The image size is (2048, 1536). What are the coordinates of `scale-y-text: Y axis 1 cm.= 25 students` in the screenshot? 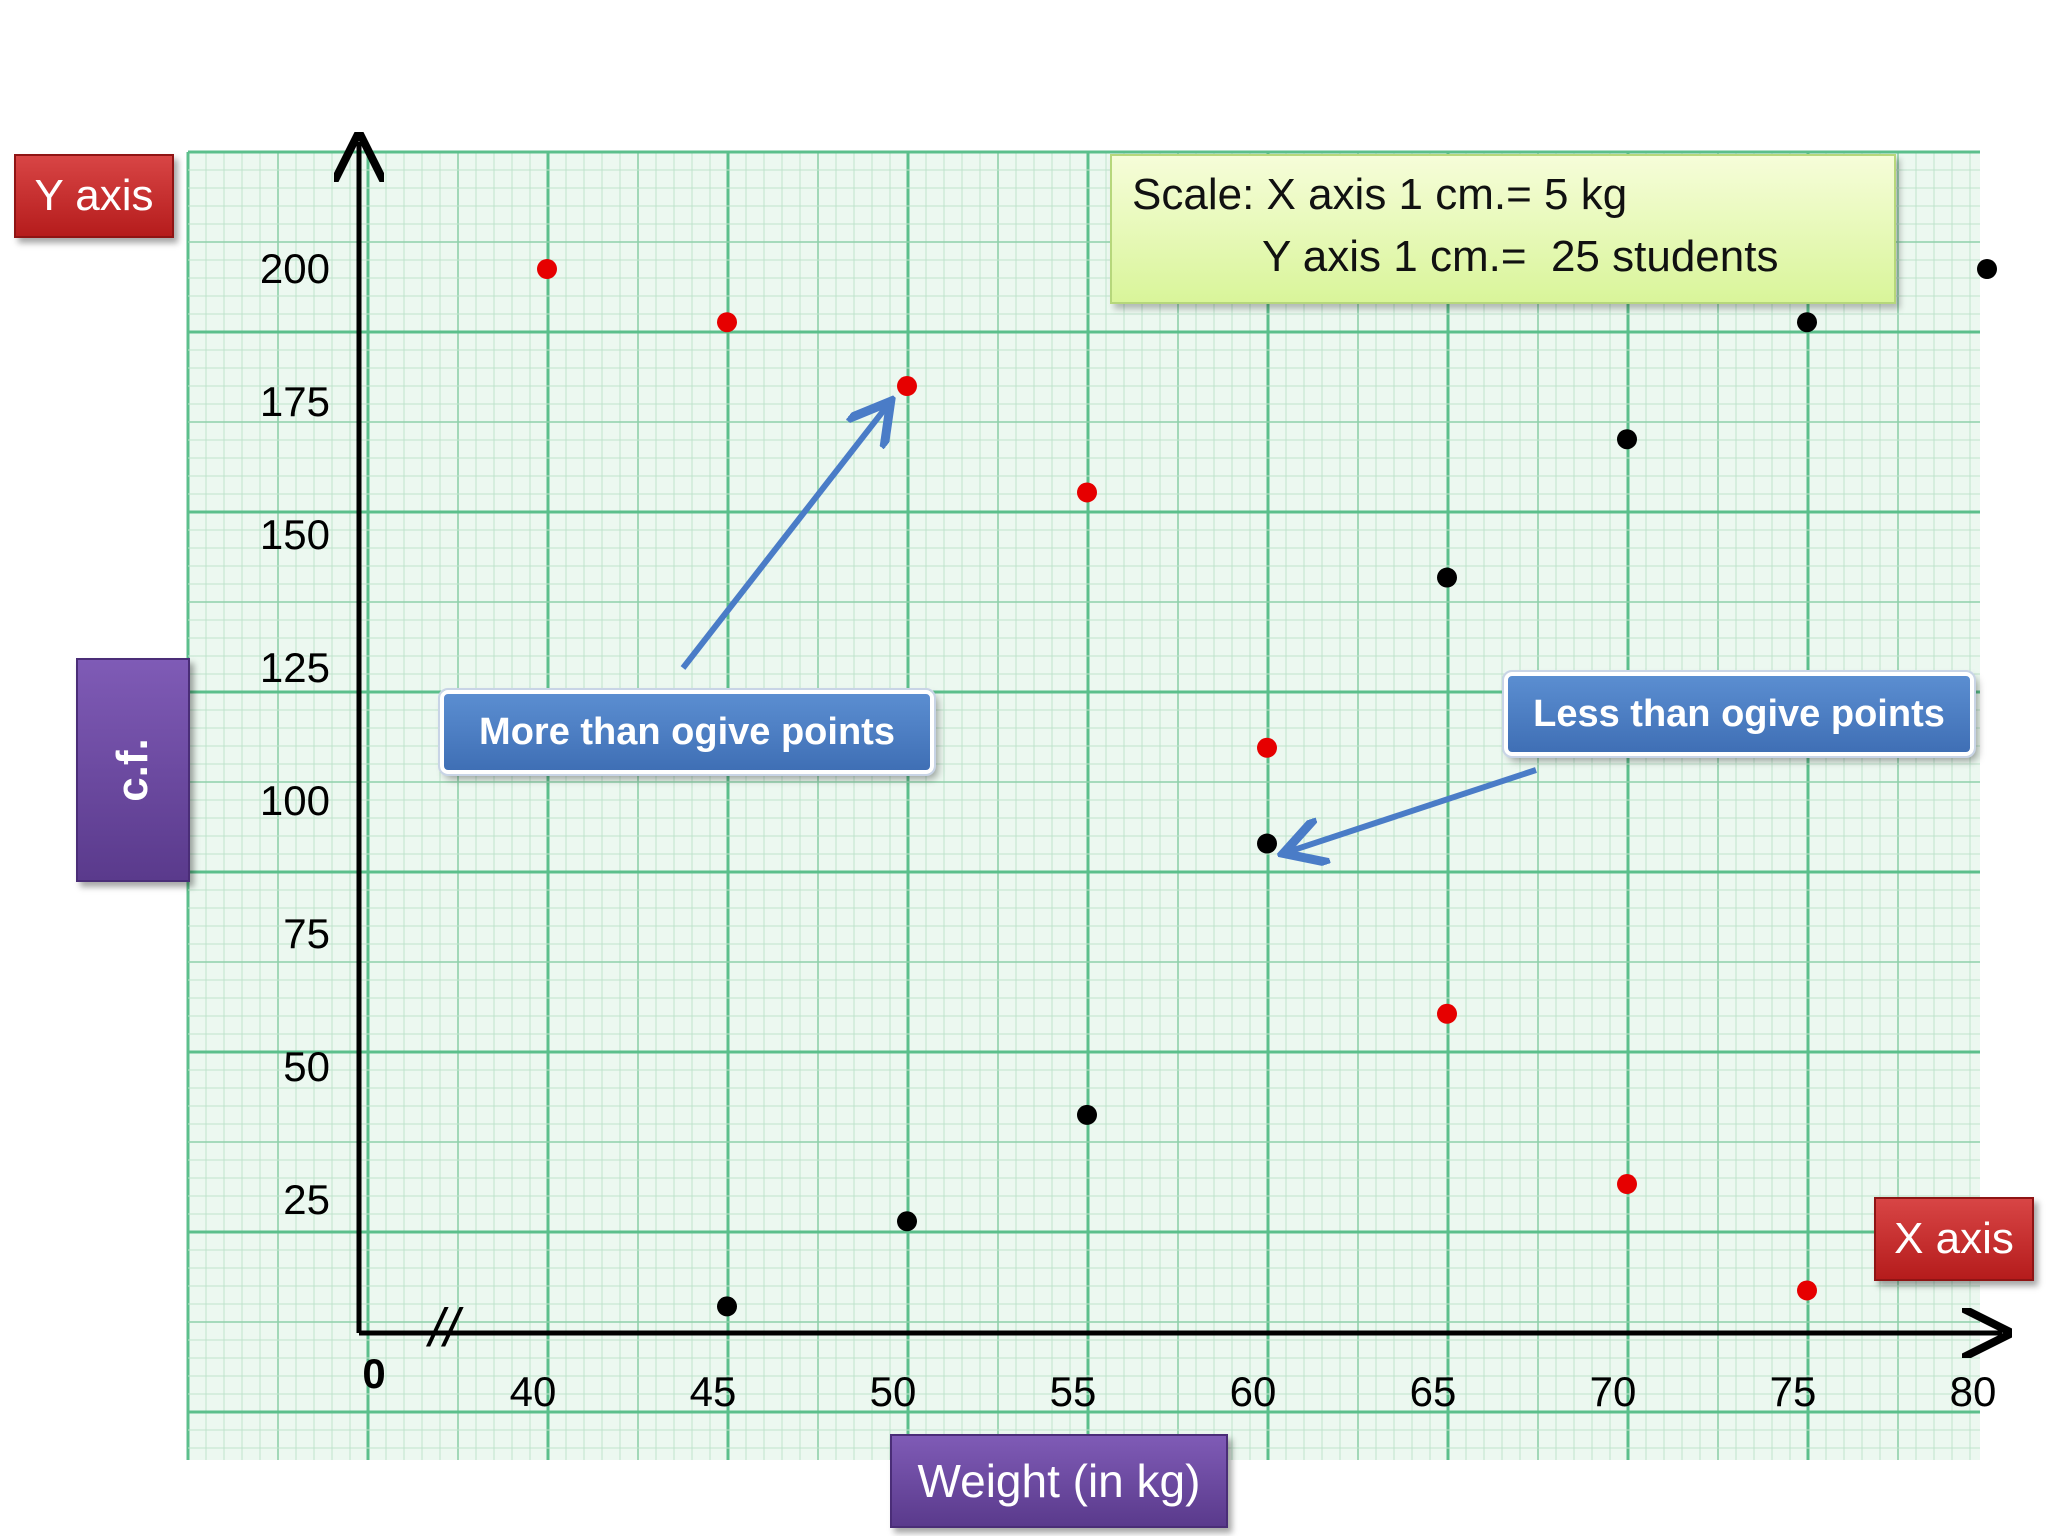 It's located at (1520, 256).